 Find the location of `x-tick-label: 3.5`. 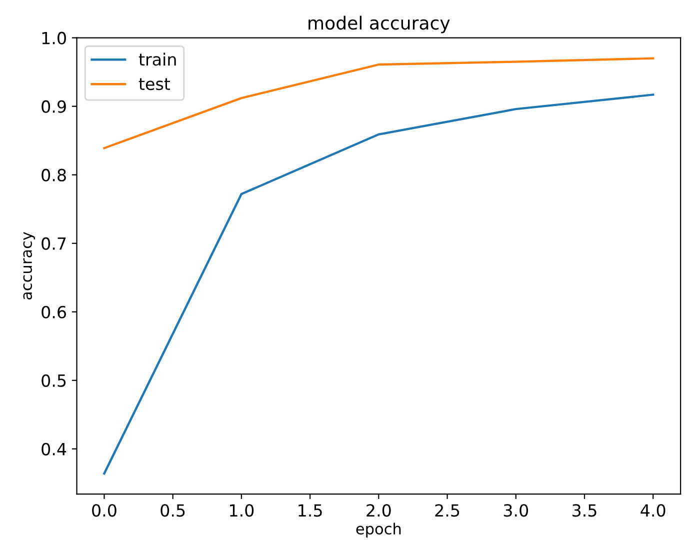

x-tick-label: 3.5 is located at coordinates (584, 510).